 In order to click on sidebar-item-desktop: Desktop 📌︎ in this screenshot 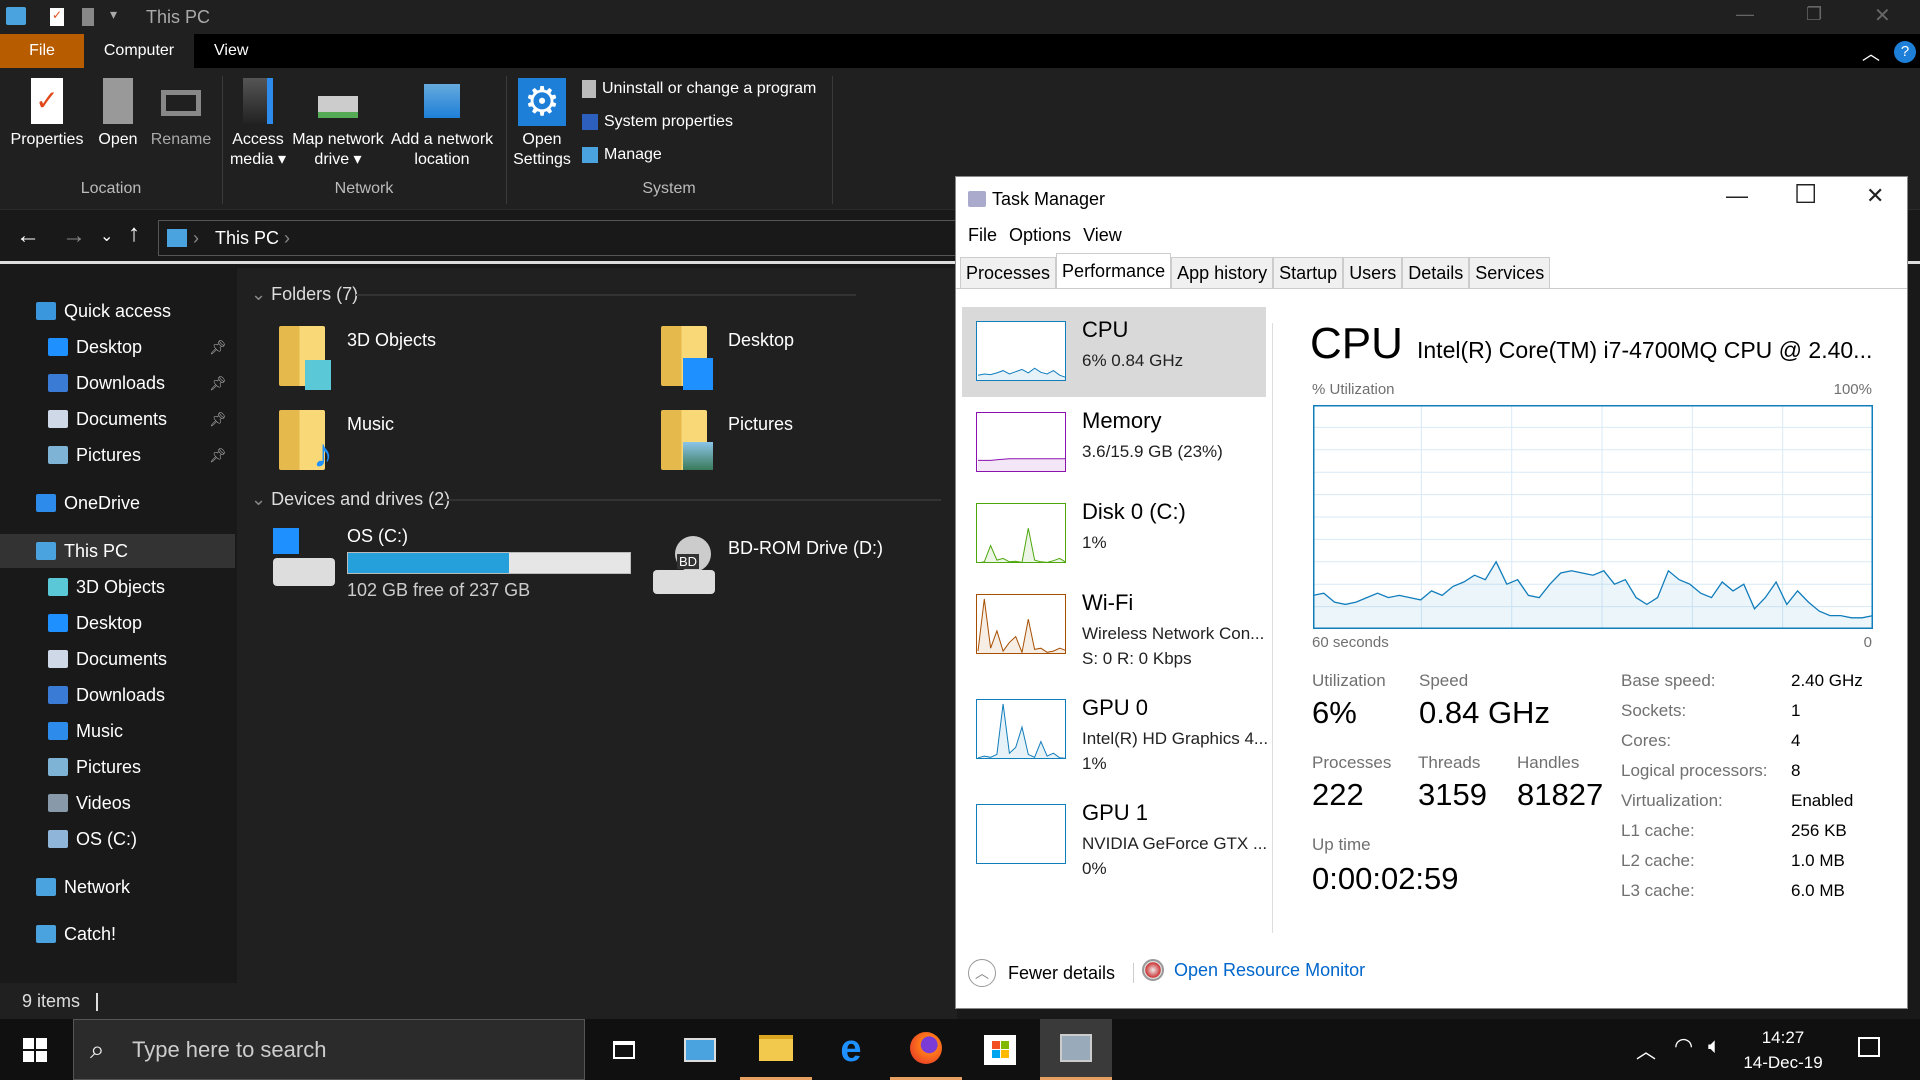, I will do `click(117, 347)`.